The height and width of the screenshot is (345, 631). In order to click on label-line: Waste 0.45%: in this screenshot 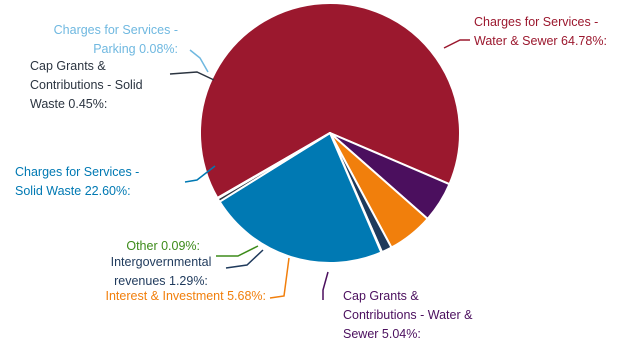, I will do `click(68, 104)`.